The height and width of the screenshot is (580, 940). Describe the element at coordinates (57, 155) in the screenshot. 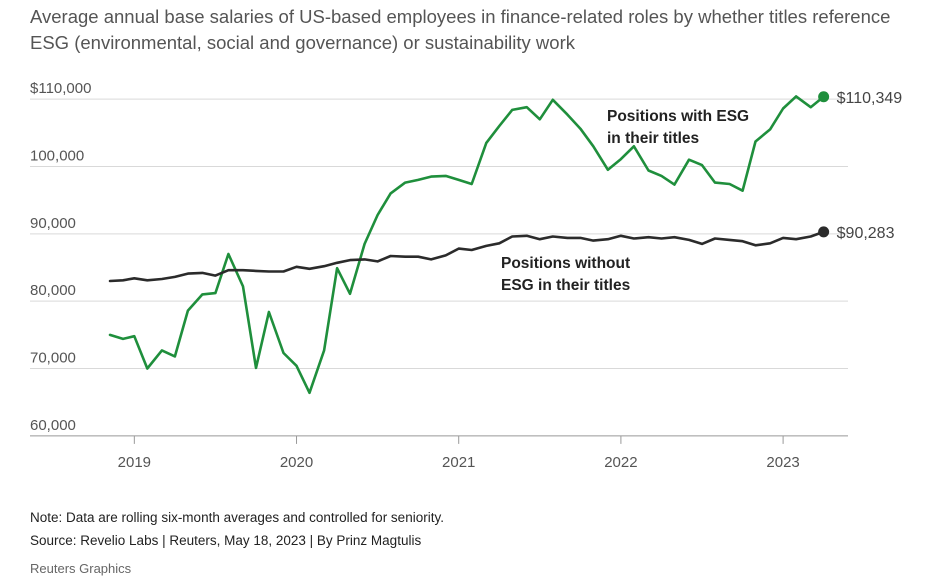

I see `y-tick-label: 100,000` at that location.